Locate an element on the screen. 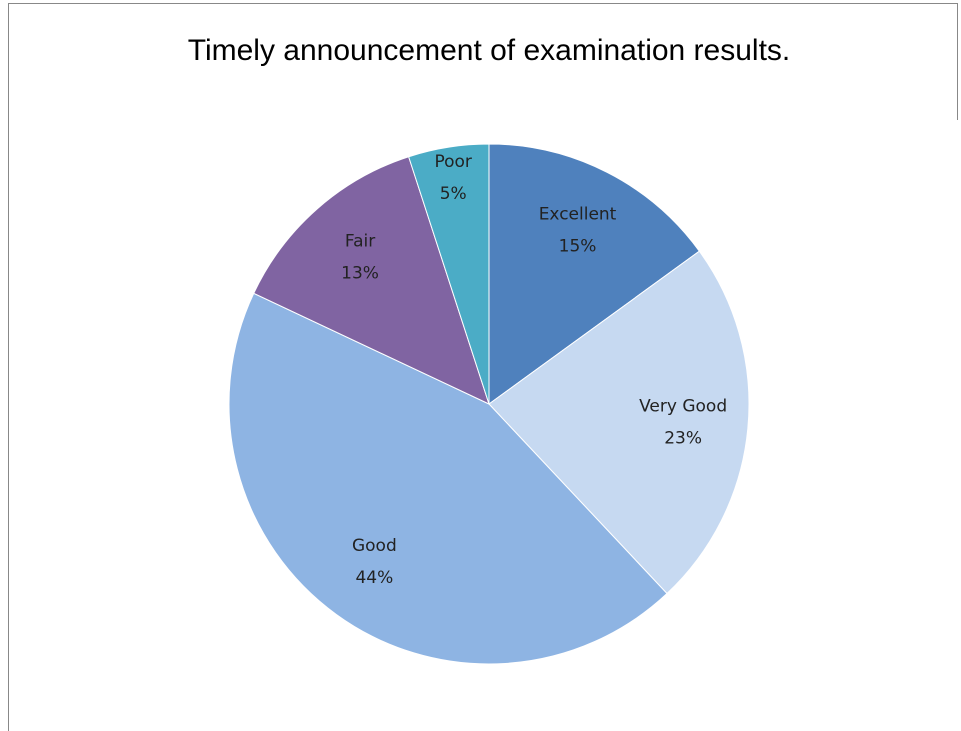 This screenshot has width=961, height=731. slice-category-label: Fair is located at coordinates (360, 242).